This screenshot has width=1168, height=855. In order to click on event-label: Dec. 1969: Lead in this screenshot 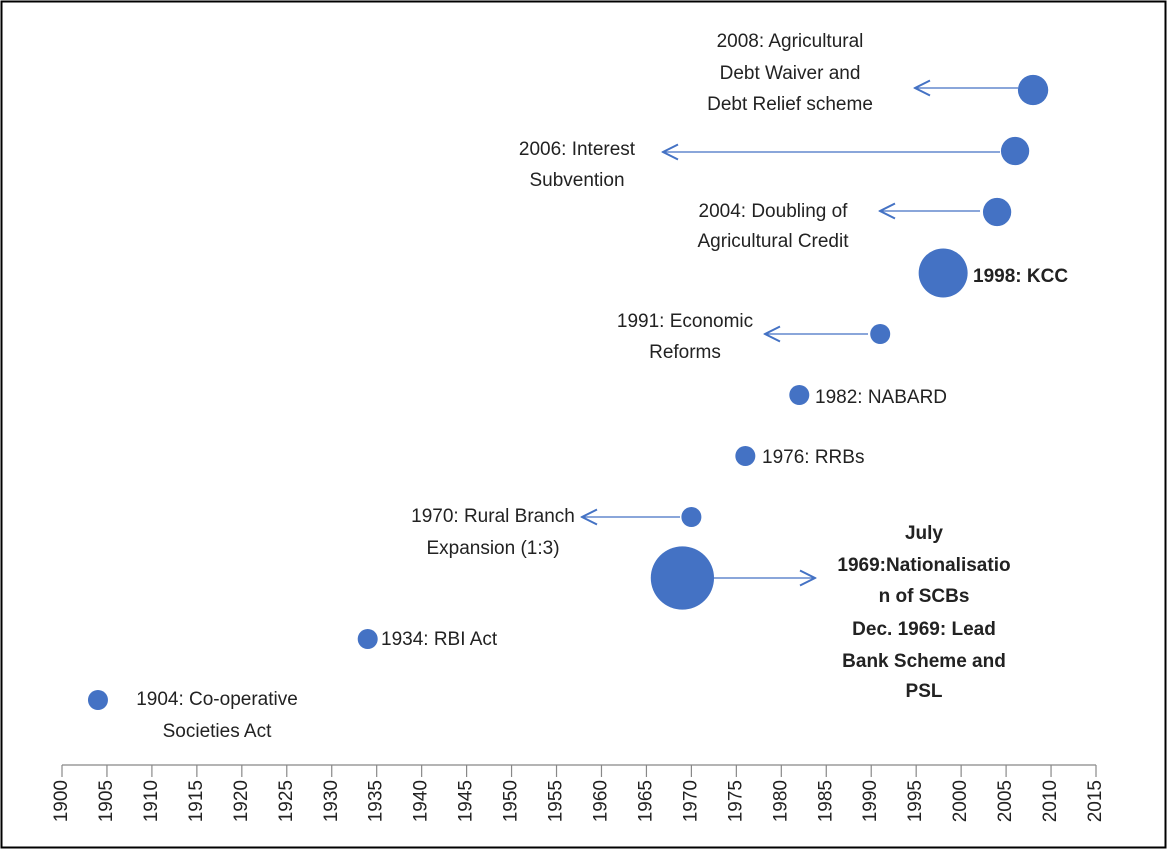, I will do `click(924, 629)`.